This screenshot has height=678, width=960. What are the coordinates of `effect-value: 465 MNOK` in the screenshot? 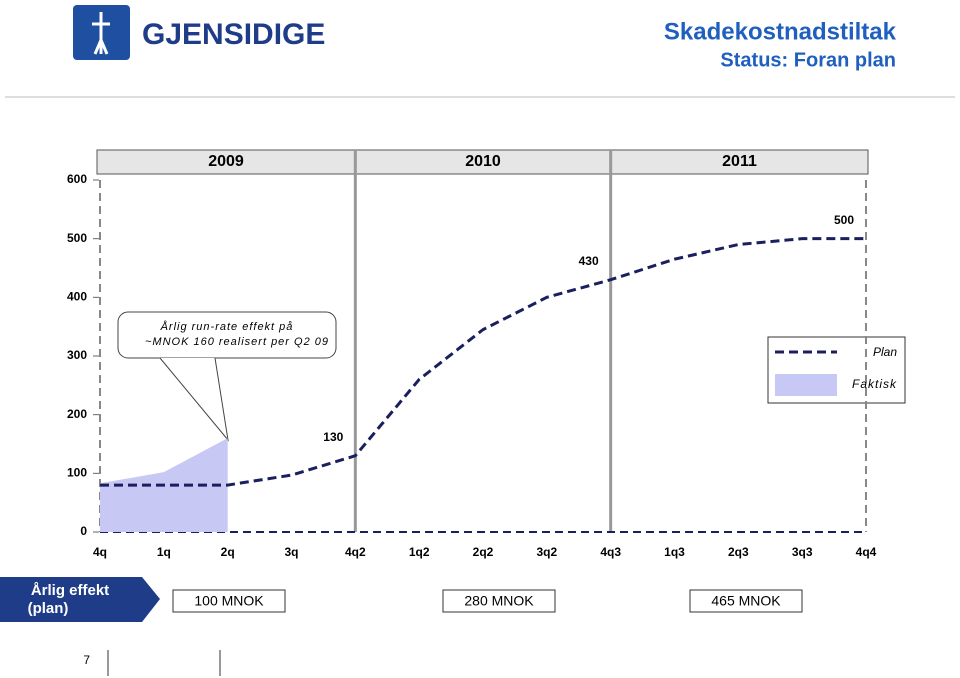 It's located at (746, 601).